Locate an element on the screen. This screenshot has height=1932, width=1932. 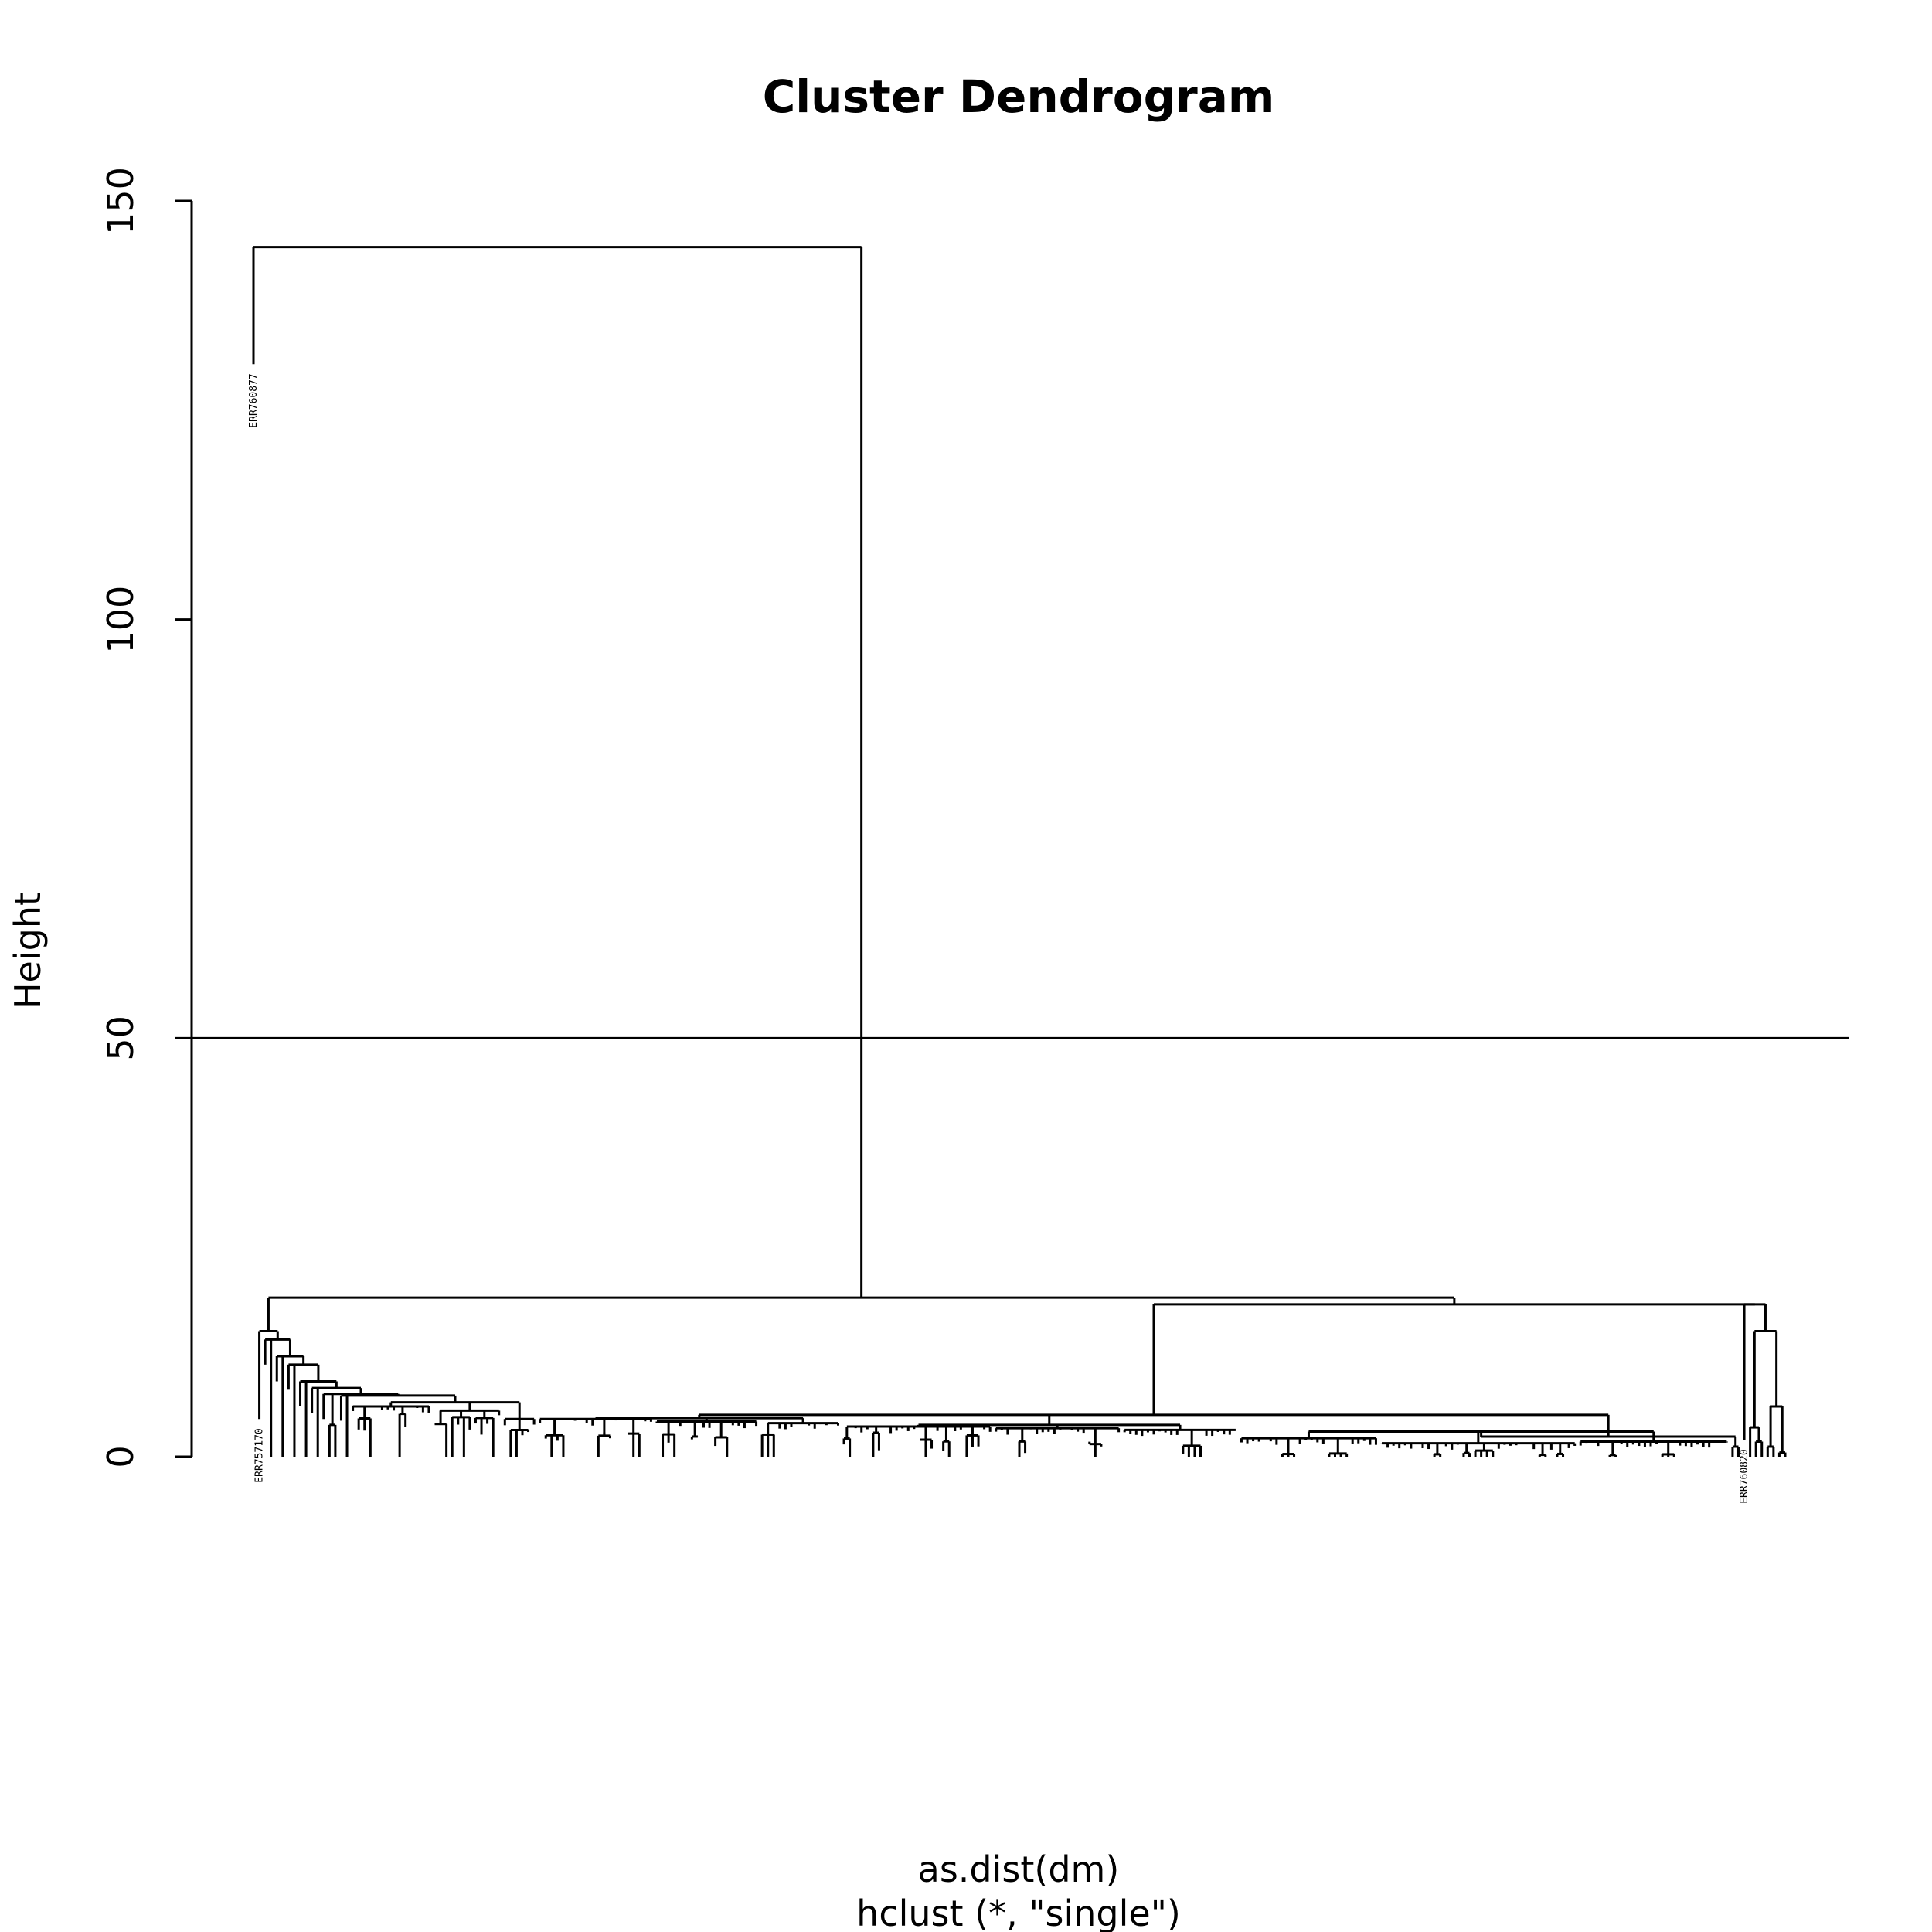
outlier-label: ERR760877 is located at coordinates (254, 400).